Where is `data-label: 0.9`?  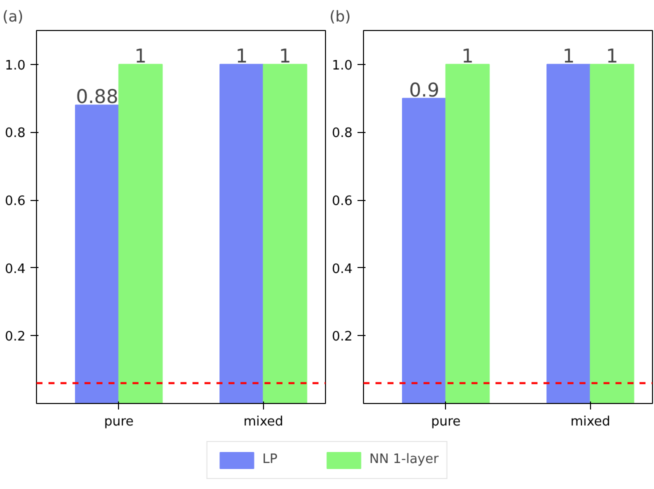 data-label: 0.9 is located at coordinates (424, 90).